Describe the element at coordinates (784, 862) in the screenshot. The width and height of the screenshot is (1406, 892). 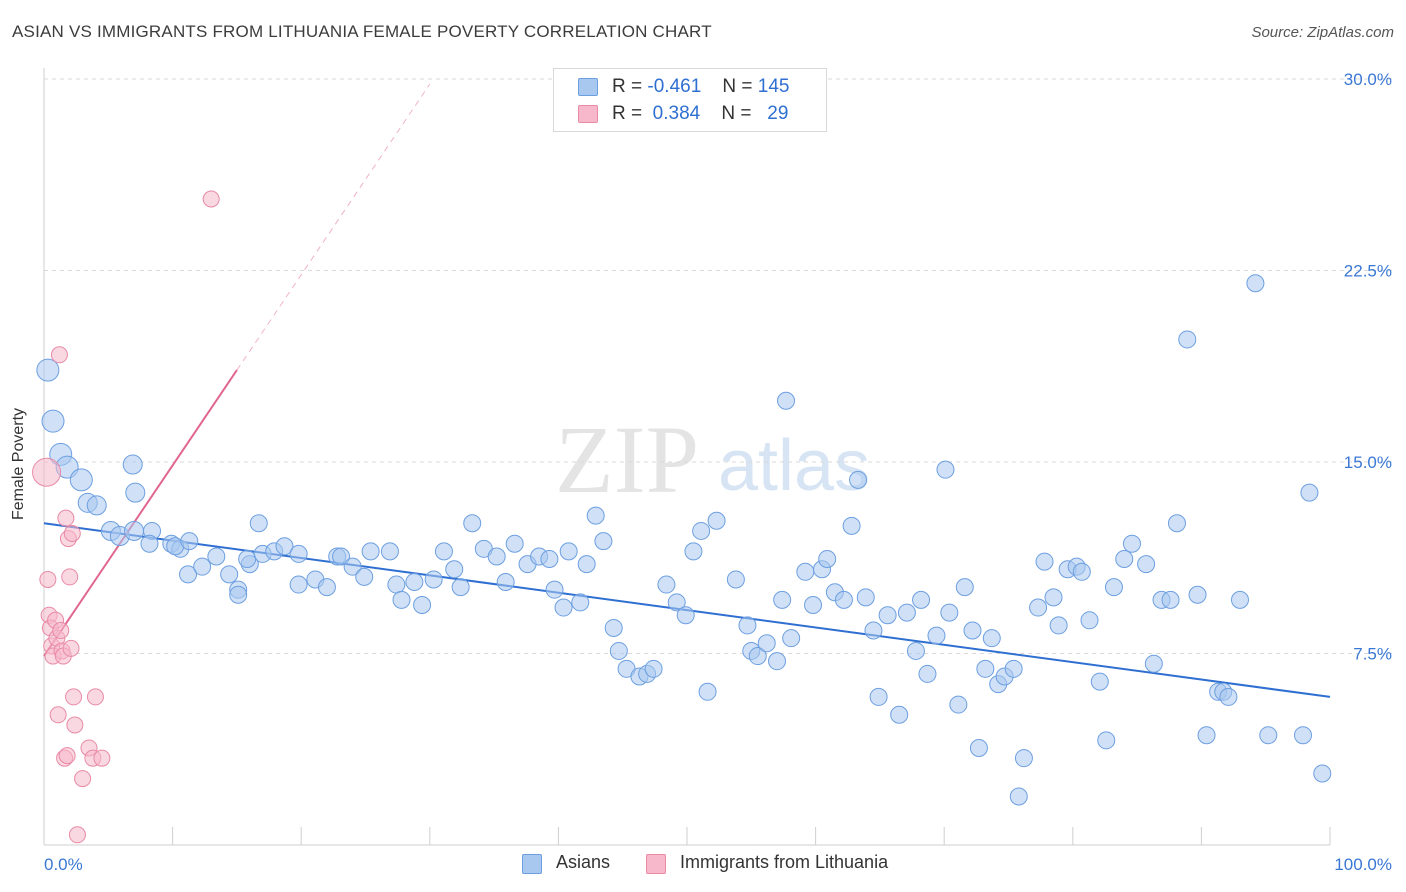
I see `series-label-lithuania: Immigrants from Lithuania` at that location.